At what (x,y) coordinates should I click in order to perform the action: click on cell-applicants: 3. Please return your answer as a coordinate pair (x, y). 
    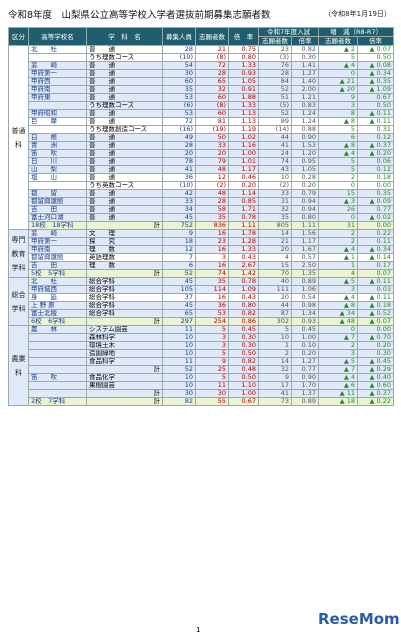
    Looking at the image, I should click on (212, 257).